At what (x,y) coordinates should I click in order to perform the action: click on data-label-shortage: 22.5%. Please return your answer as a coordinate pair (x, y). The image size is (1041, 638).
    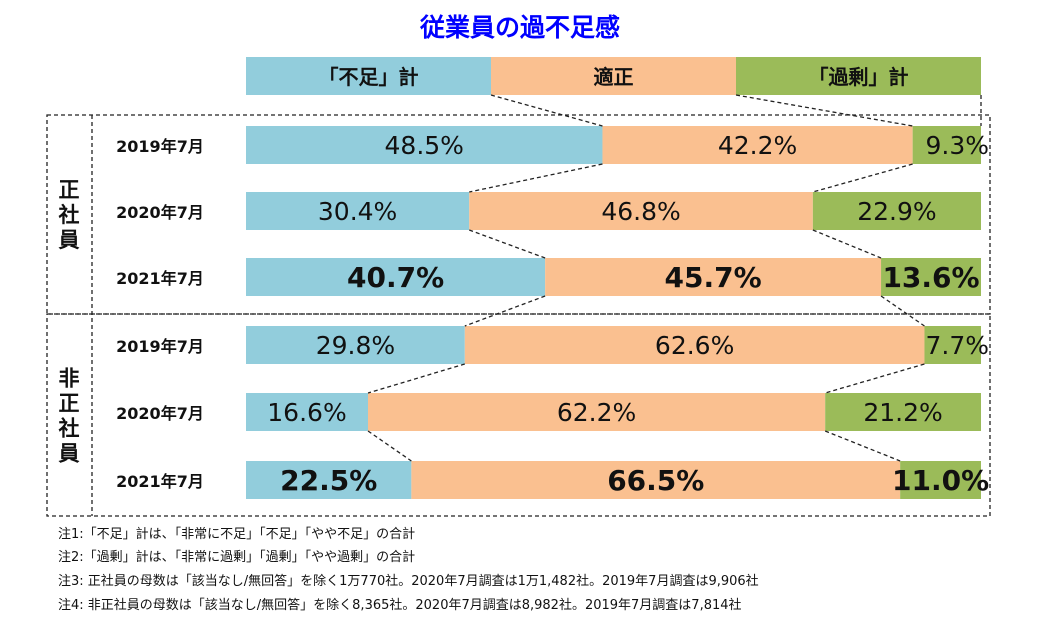
    Looking at the image, I should click on (328, 480).